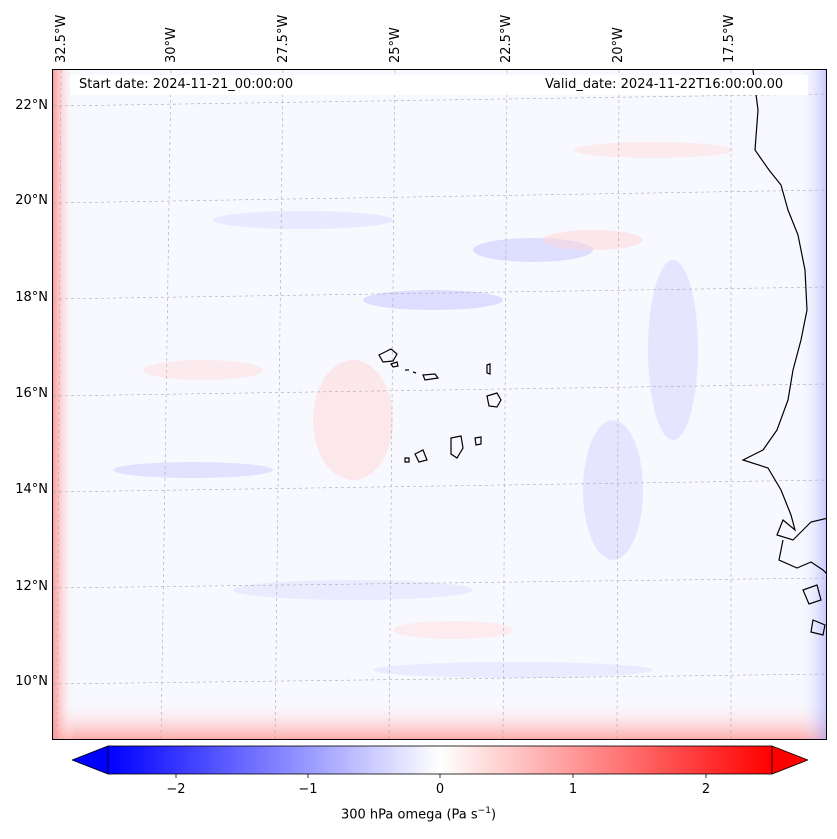 This screenshot has height=839, width=837. What do you see at coordinates (31, 489) in the screenshot?
I see `lat-label-14n: 14°N` at bounding box center [31, 489].